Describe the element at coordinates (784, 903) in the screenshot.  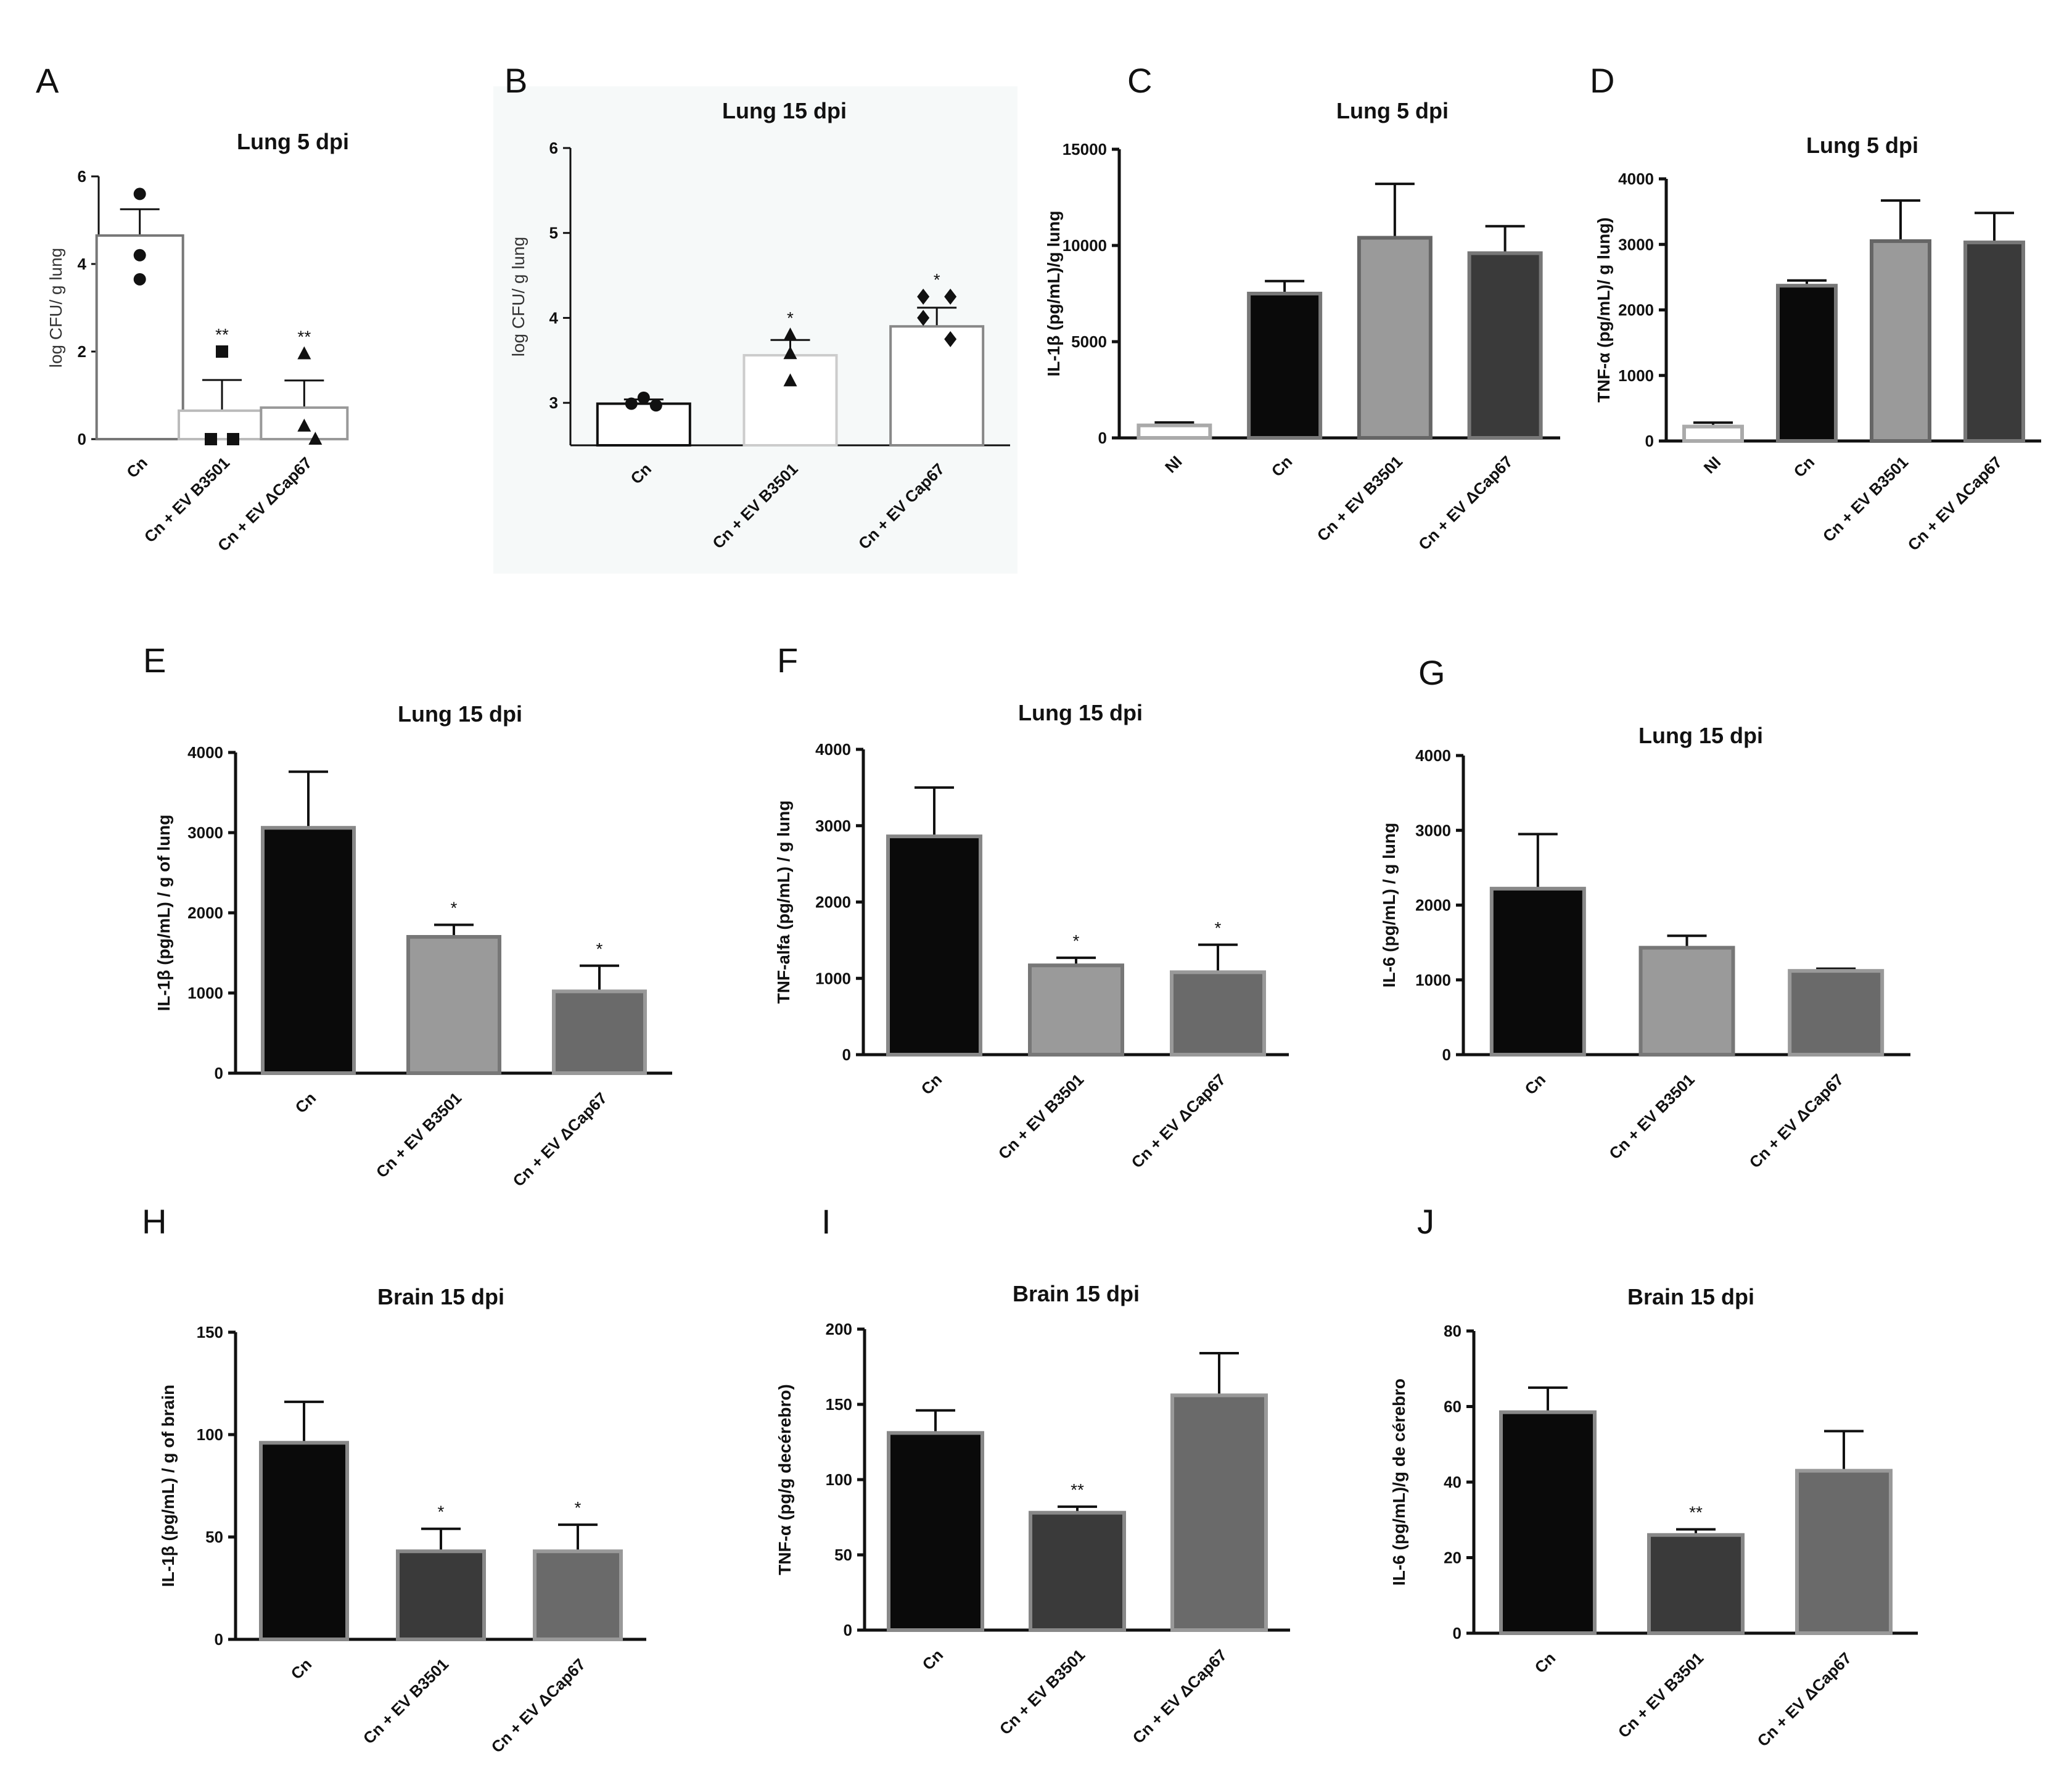
I see `y-axis-label: TNF-alfa (pg/mL) / g lung` at that location.